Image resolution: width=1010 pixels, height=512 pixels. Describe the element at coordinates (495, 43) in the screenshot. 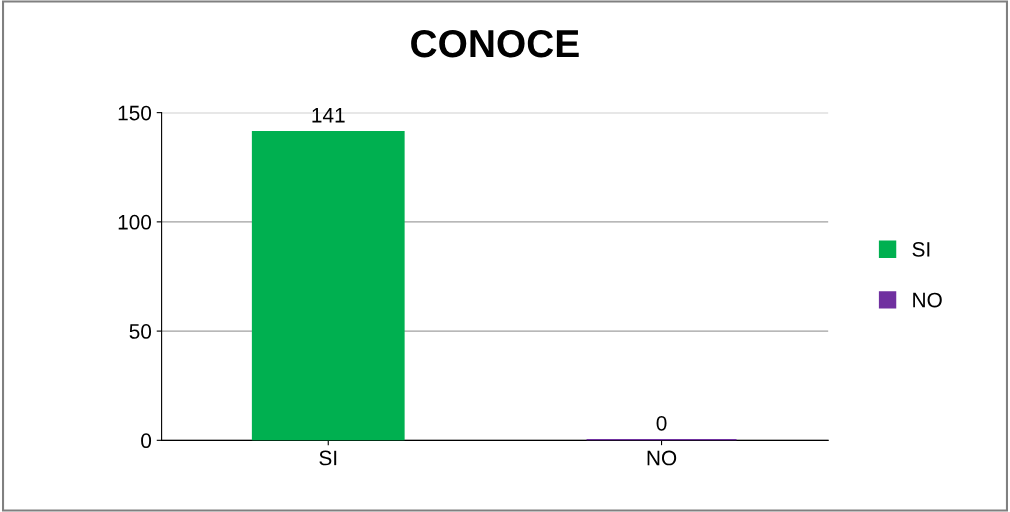

I see `chart-title: CONOCE` at that location.